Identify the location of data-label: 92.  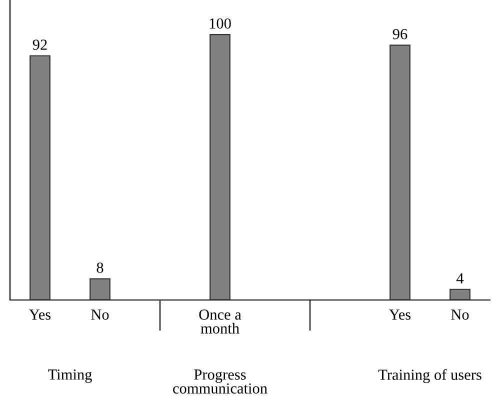
(39, 45).